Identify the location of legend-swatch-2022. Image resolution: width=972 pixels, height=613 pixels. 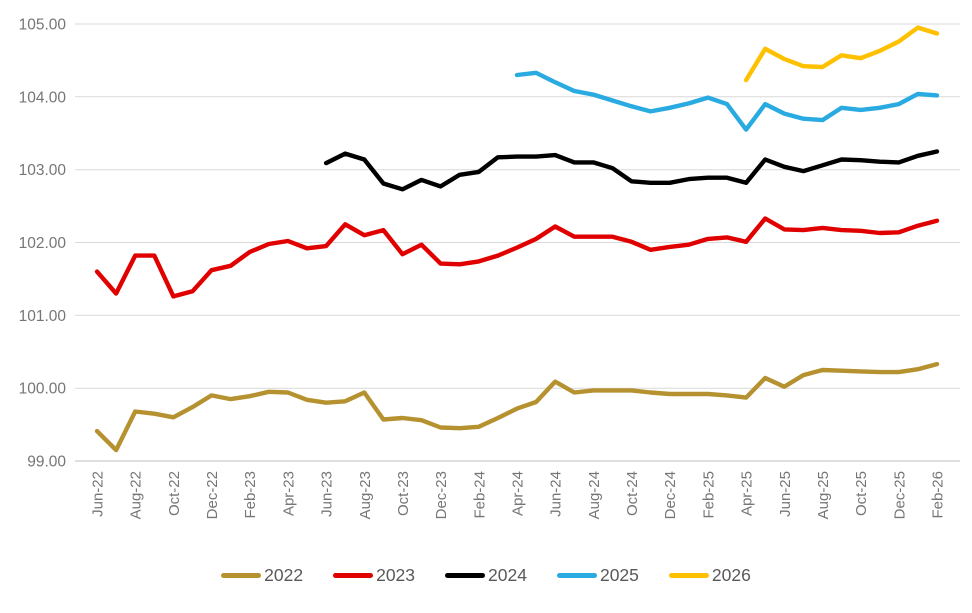
(241, 575).